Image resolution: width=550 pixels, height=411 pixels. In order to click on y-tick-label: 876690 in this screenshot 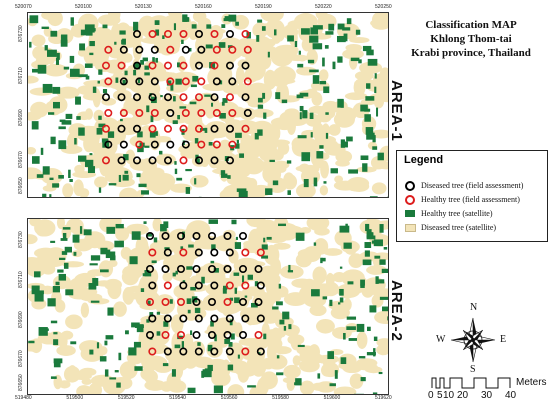, I will do `click(21, 319)`.